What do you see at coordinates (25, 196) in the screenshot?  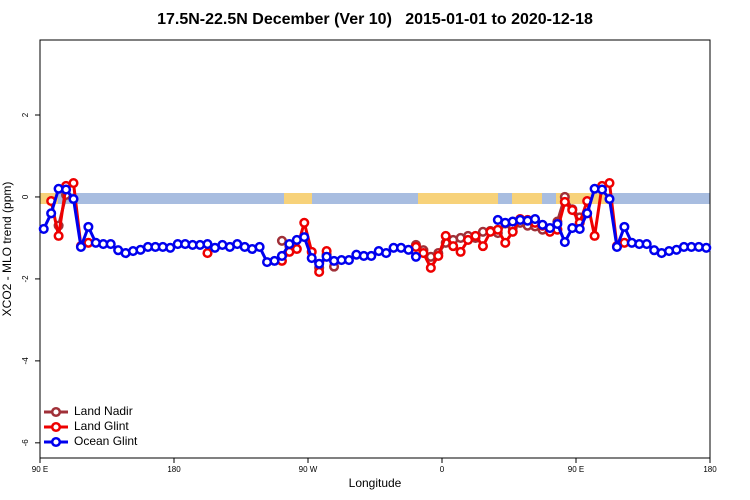 I see `y-tick-label: 0` at bounding box center [25, 196].